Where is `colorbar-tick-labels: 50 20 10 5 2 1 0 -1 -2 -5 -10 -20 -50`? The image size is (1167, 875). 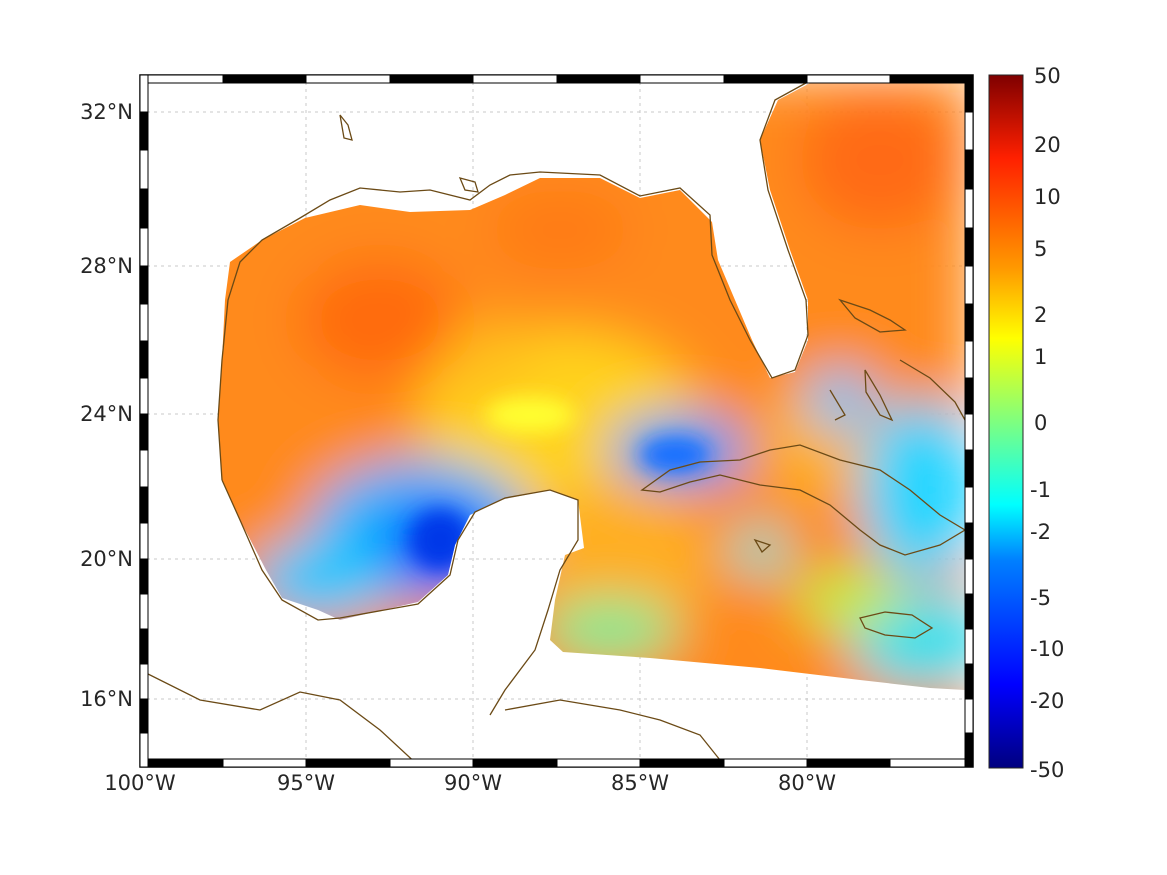
colorbar-tick-labels: 50 20 10 5 2 1 0 -1 -2 -5 -10 -20 -50 is located at coordinates (1047, 423).